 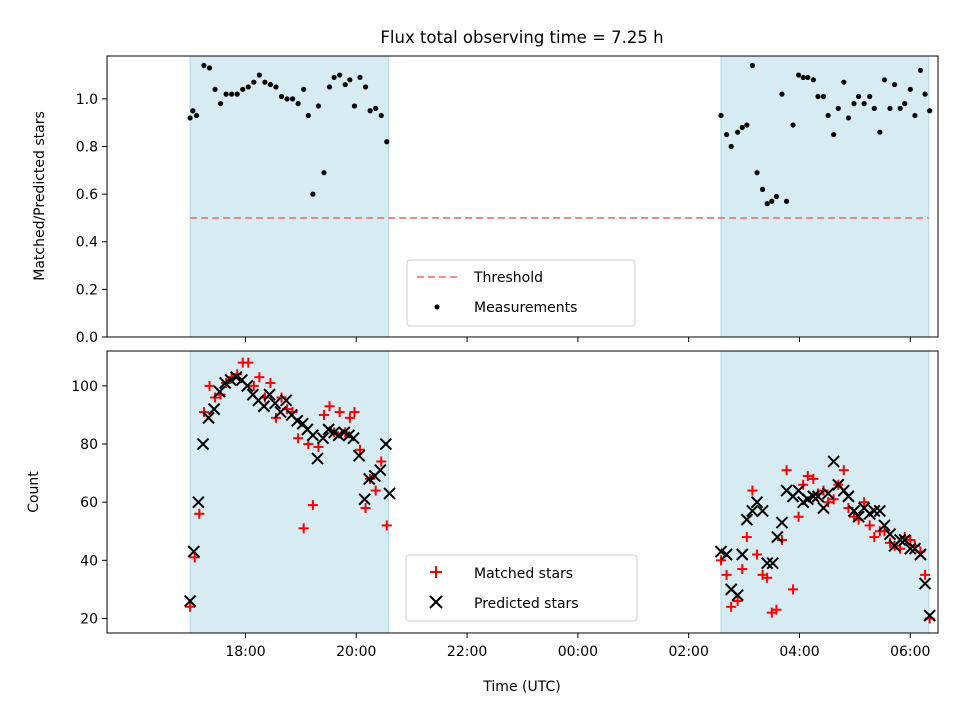 I want to click on legend-predicted-swatch, so click(x=436, y=602).